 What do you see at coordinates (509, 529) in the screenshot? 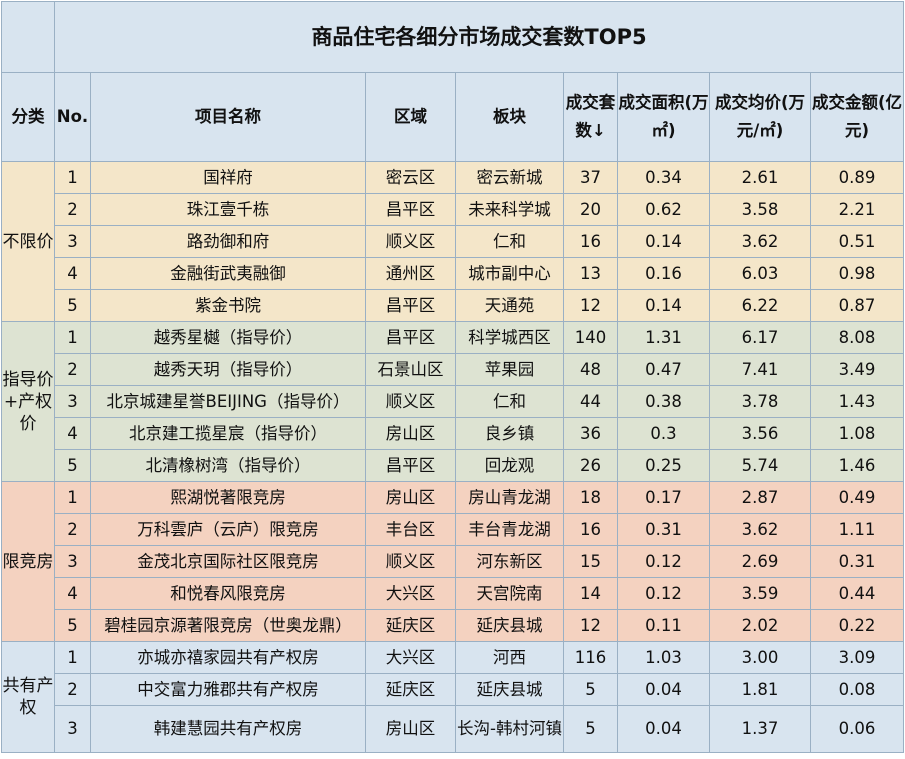
I see `block-cell: 丰台青龙湖` at bounding box center [509, 529].